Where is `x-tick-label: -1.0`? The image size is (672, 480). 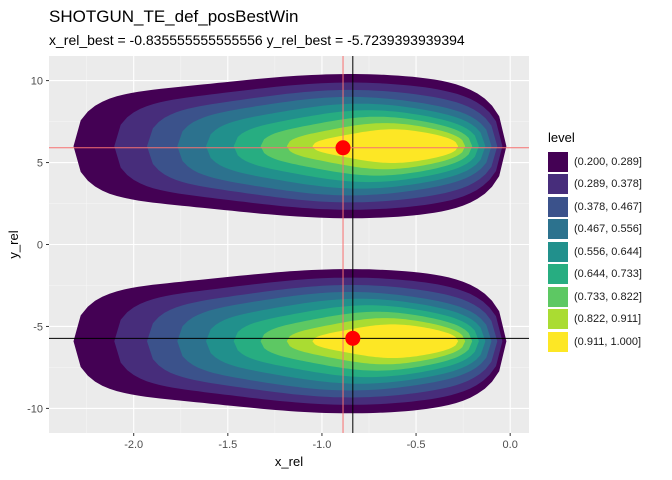 x-tick-label: -1.0 is located at coordinates (321, 445).